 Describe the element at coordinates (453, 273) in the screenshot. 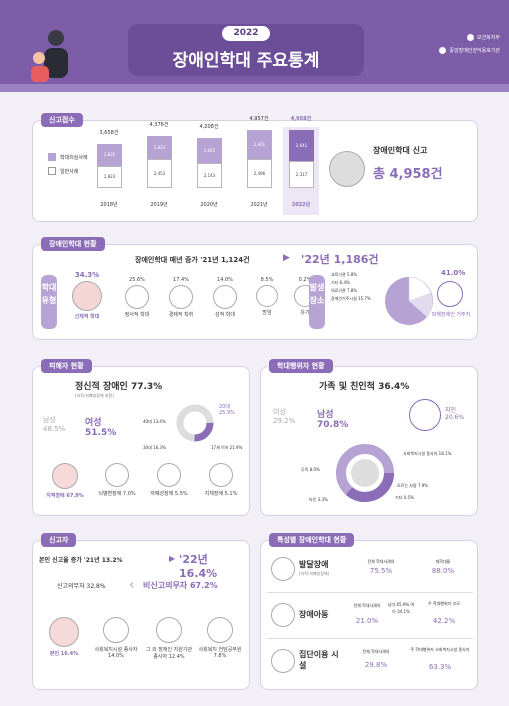

I see `place-main-pct: 41.0%` at that location.